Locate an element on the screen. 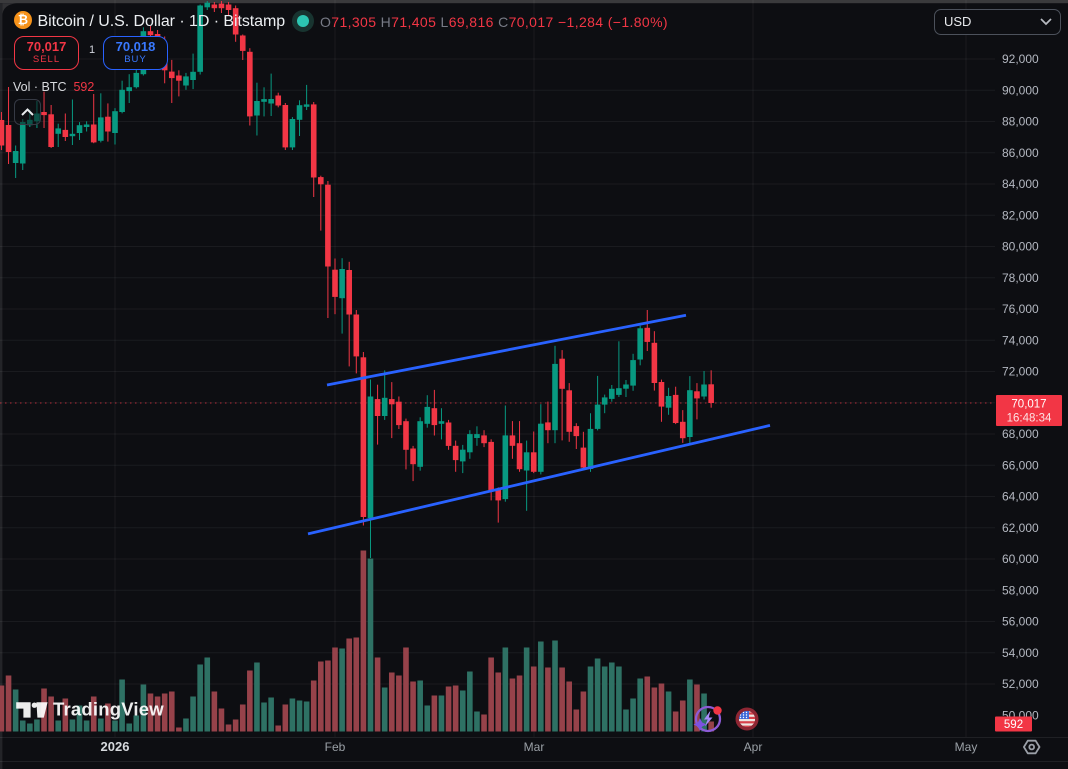  svg-text: TradingView is located at coordinates (108, 710).